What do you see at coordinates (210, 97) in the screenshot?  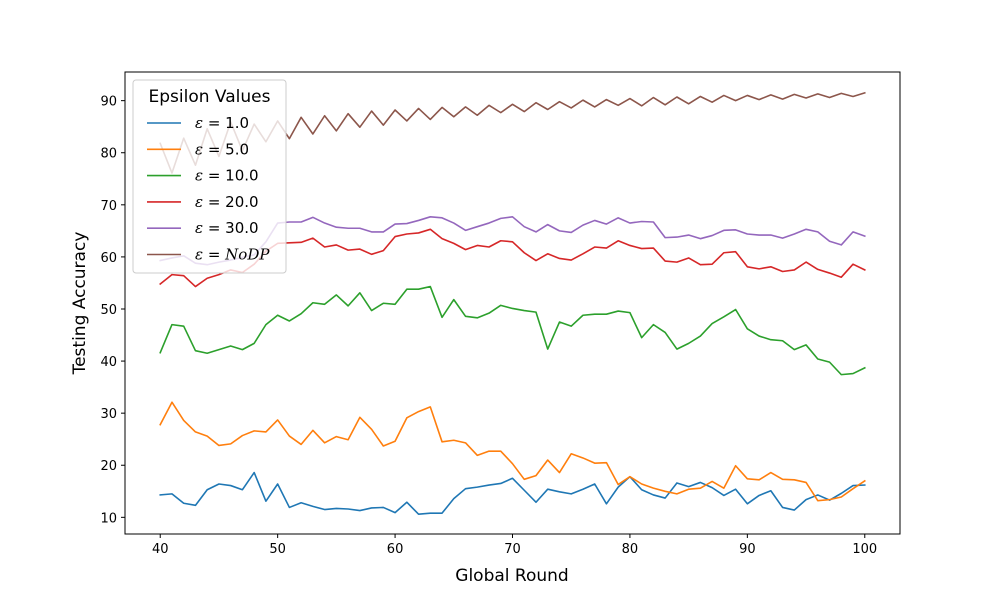 I see `legend-title: Epsilon Values` at bounding box center [210, 97].